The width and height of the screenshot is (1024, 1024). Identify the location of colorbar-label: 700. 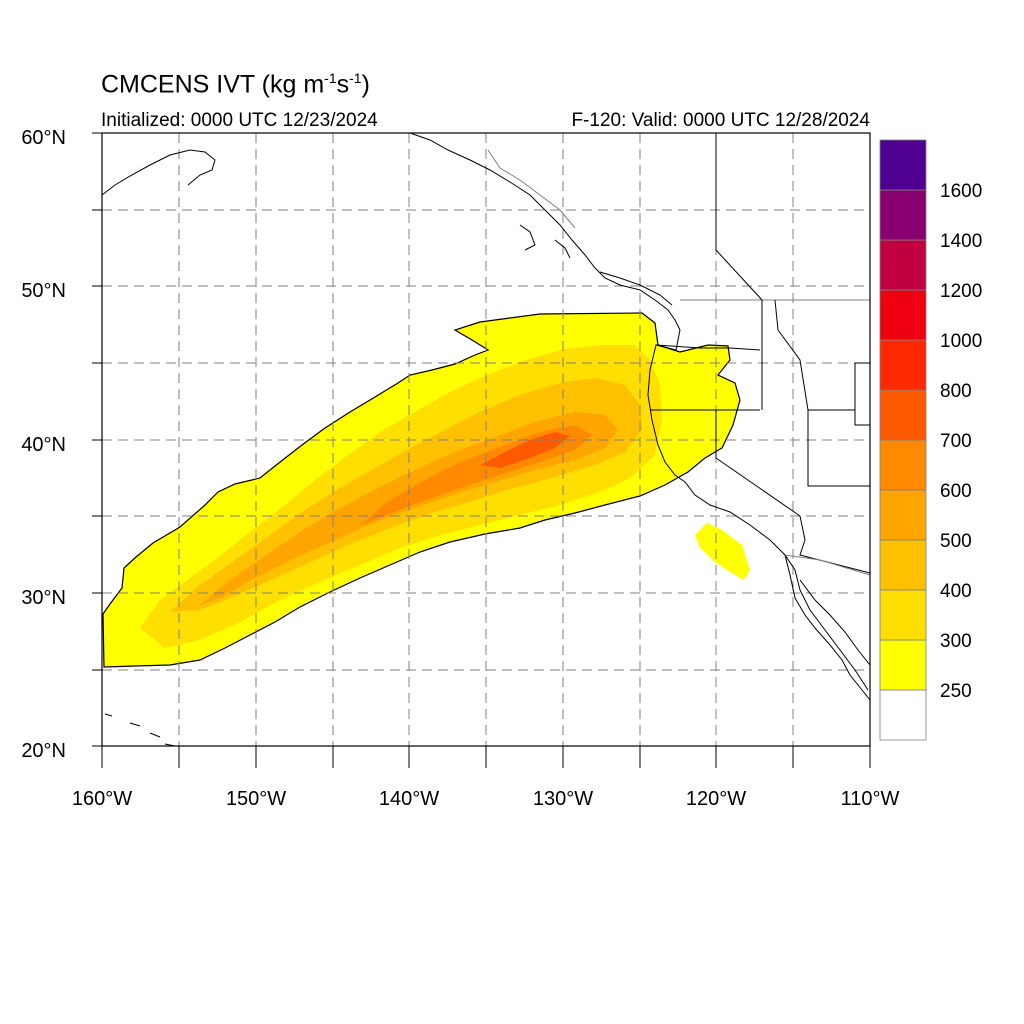
(956, 441).